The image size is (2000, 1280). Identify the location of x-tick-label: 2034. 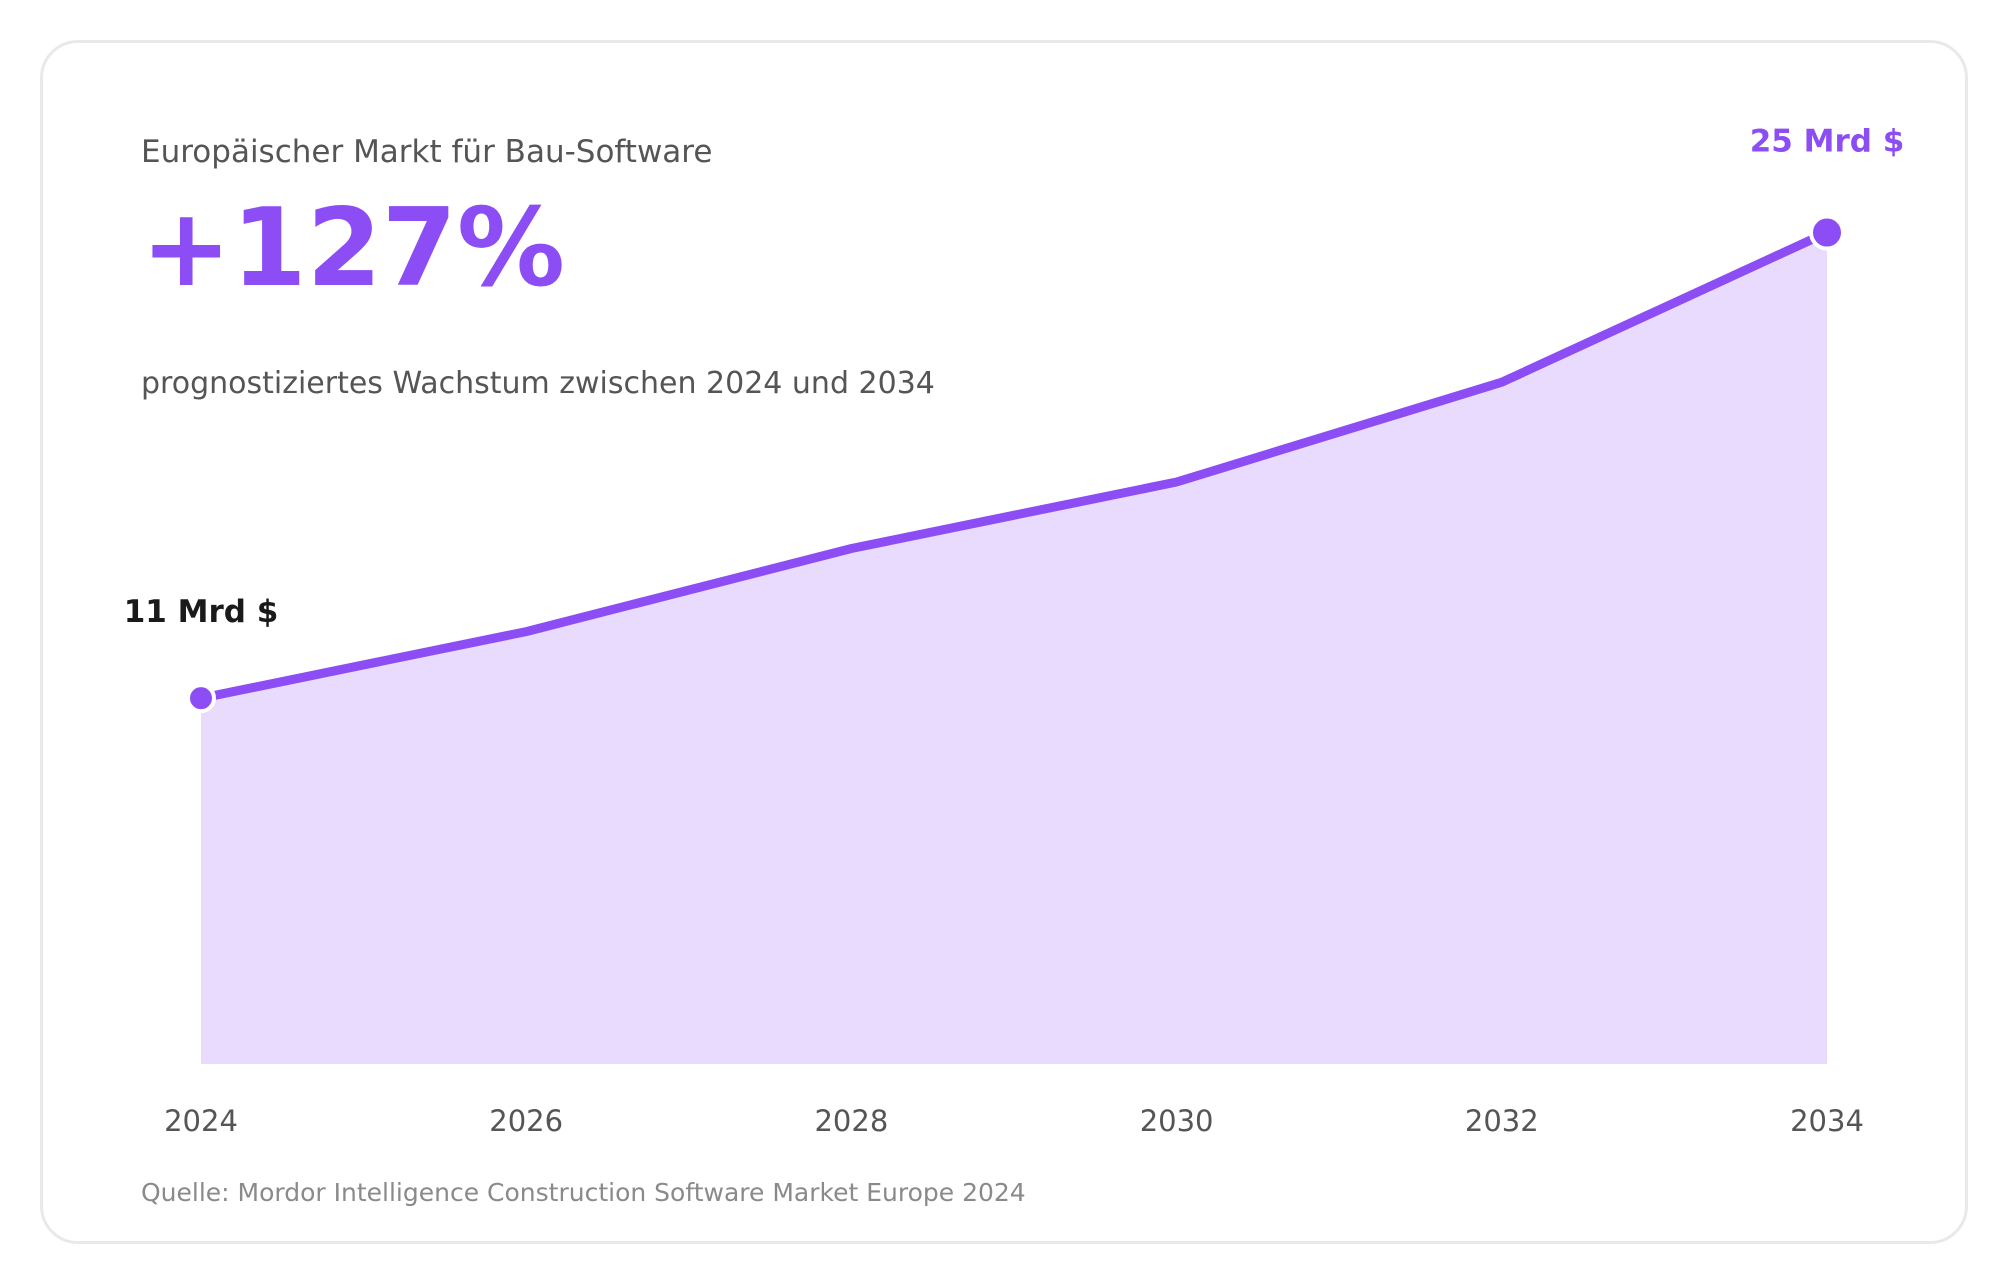
(1827, 1121).